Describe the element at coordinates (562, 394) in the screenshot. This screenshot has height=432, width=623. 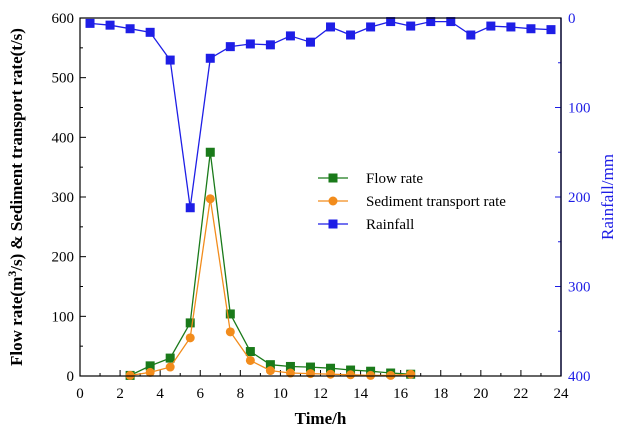
I see `x-tick-label: 24` at that location.